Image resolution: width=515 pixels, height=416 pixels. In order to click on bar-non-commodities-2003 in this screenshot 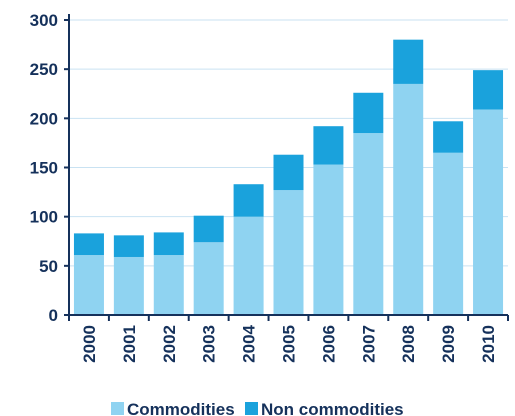, I will do `click(208, 229)`.